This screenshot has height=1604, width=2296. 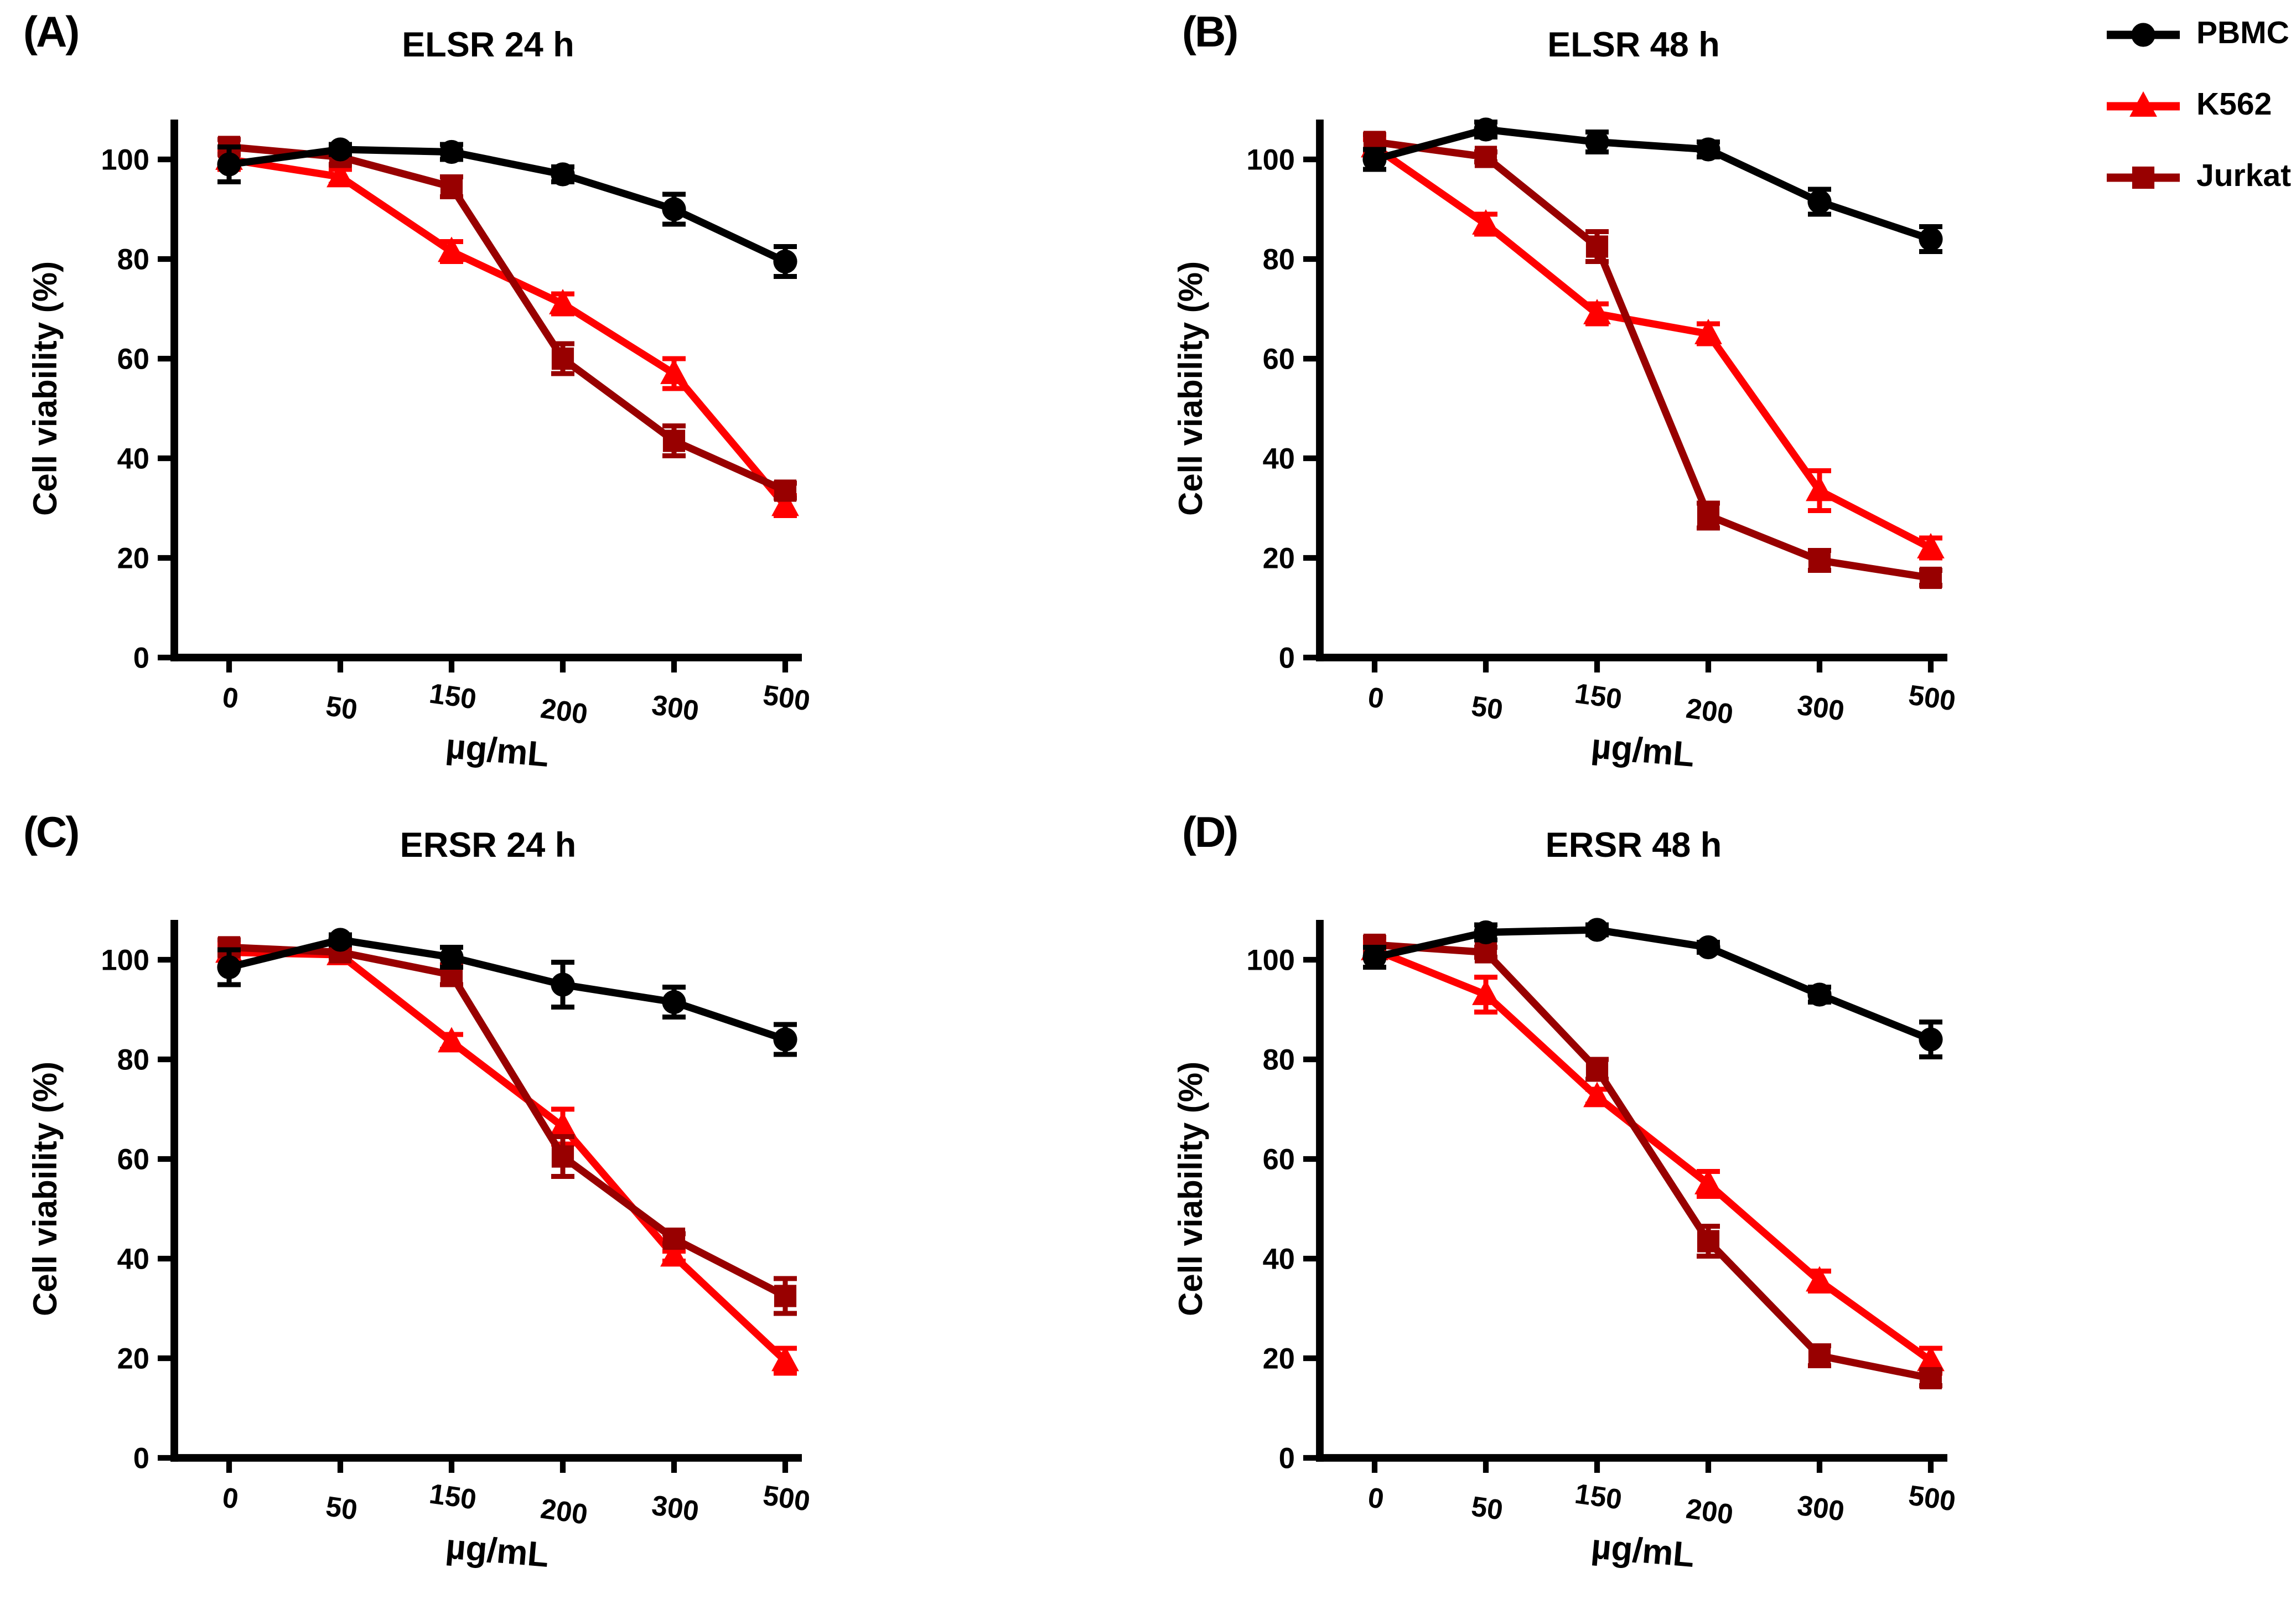 I want to click on legend-marker-Jurkat, so click(x=2143, y=177).